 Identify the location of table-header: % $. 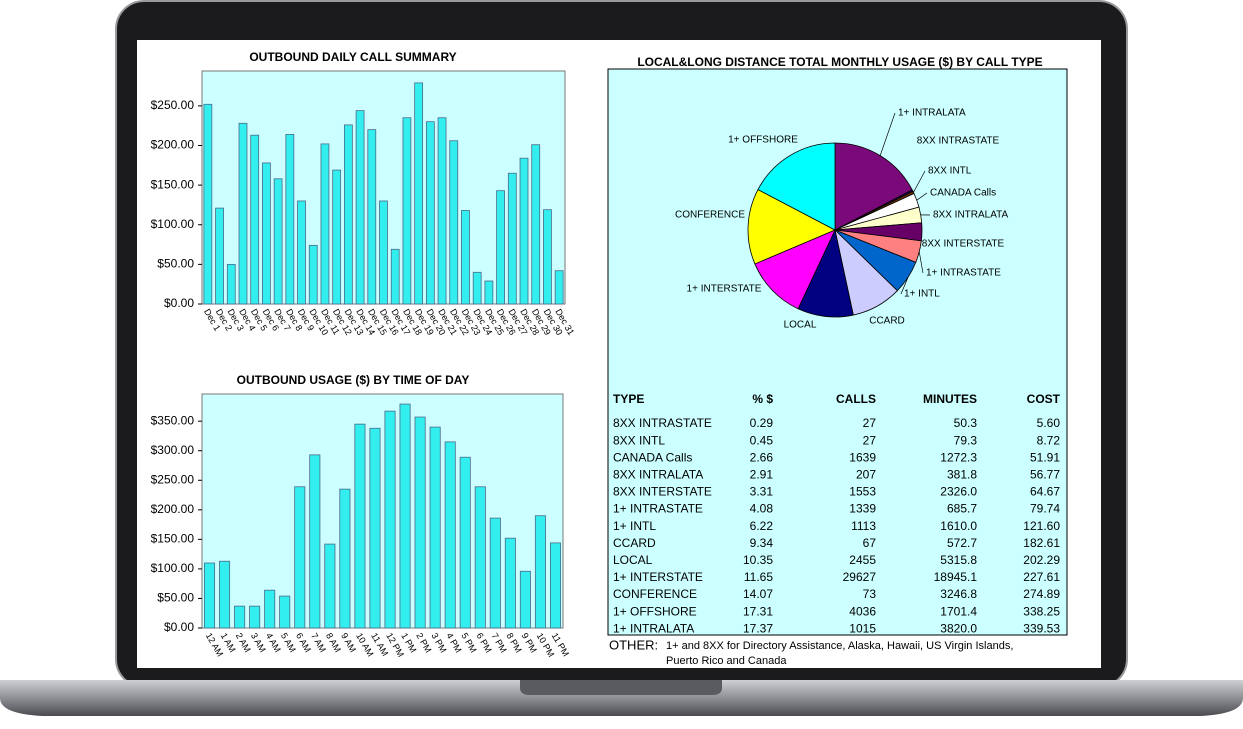
(762, 399).